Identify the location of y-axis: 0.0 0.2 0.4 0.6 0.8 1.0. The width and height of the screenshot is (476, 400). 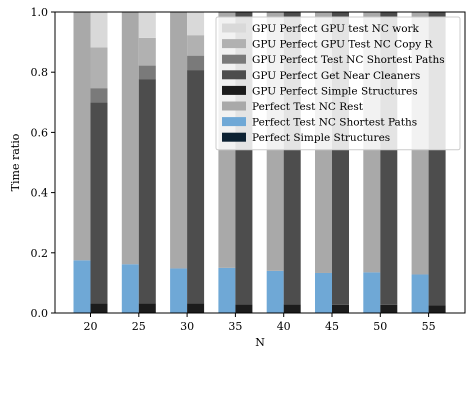
(43, 163).